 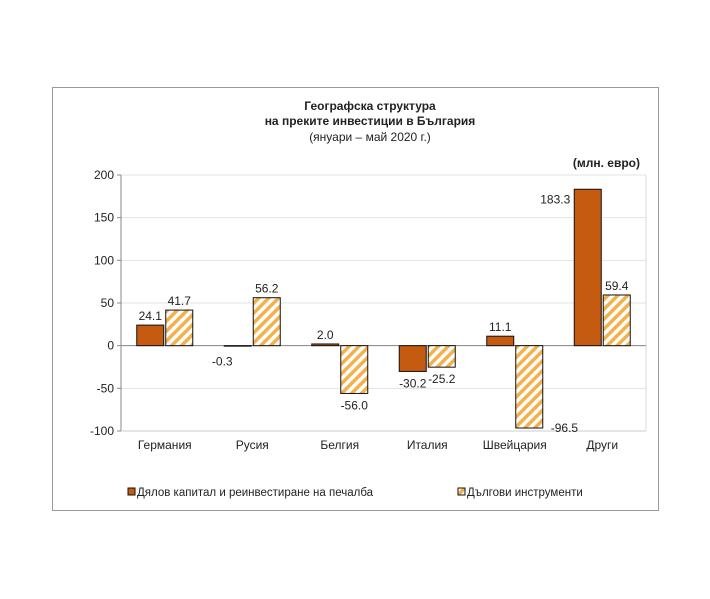 What do you see at coordinates (427, 445) in the screenshot?
I see `x-tick-label: Италия` at bounding box center [427, 445].